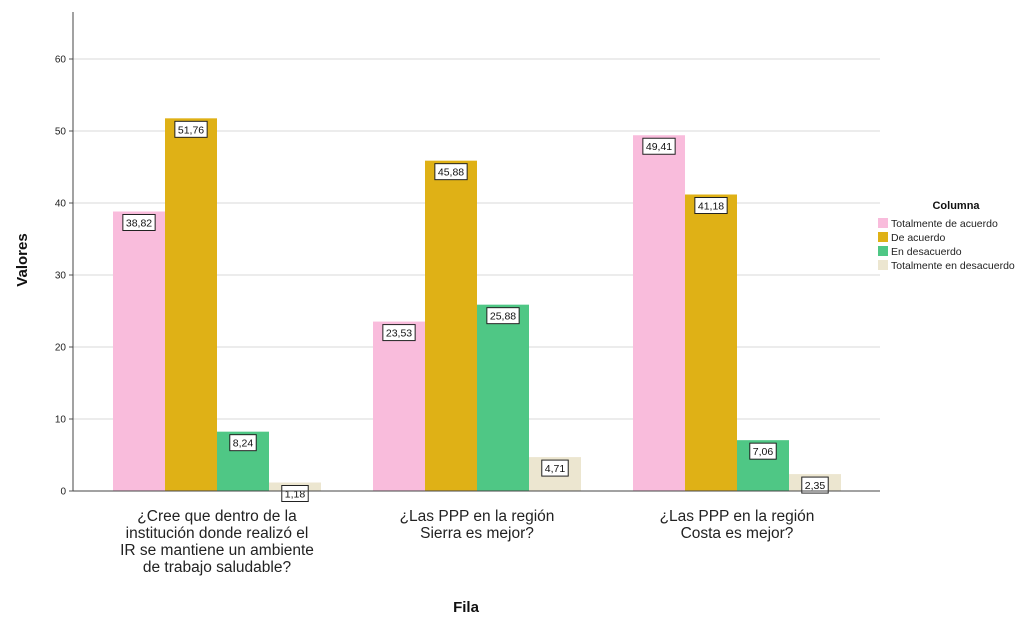  I want to click on data-label-text: 7,06, so click(763, 452).